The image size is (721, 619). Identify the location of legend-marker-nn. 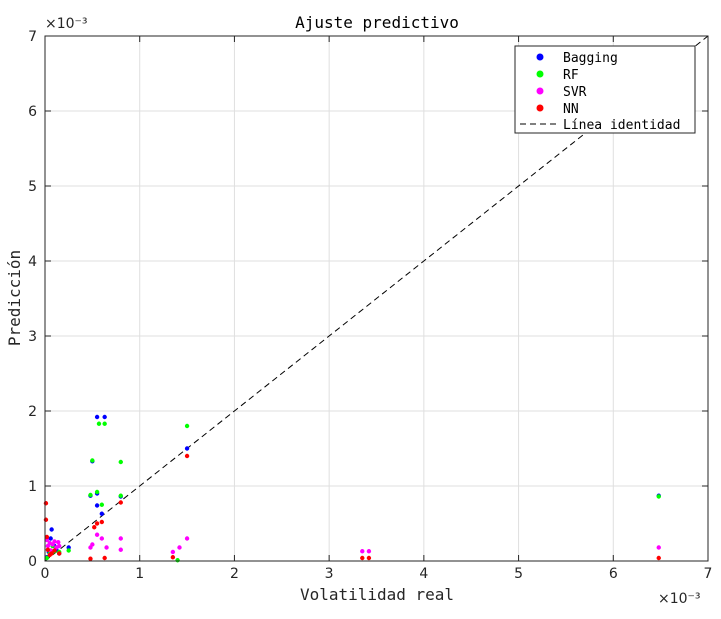
(540, 108).